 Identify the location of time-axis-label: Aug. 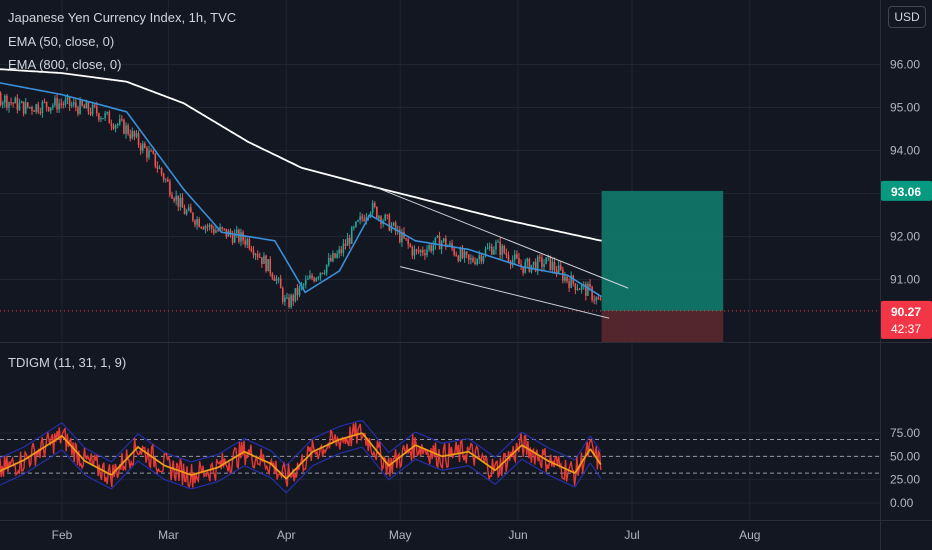
(749, 535).